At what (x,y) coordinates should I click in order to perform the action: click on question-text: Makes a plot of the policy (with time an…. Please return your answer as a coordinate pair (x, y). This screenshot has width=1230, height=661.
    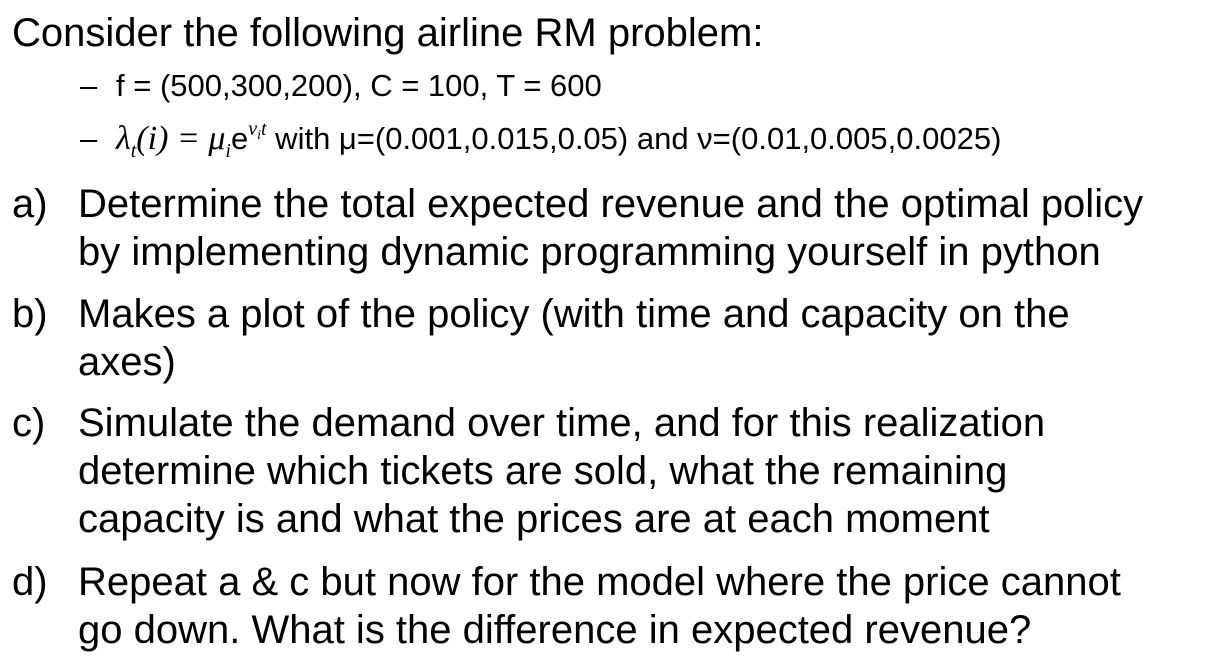
    Looking at the image, I should click on (653, 338).